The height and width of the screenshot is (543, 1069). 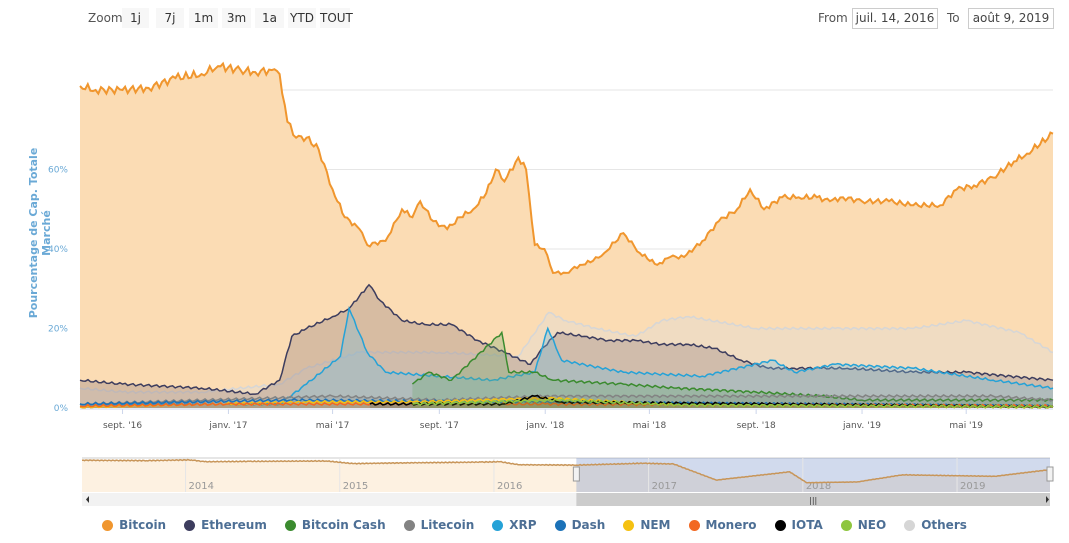 What do you see at coordinates (269, 18) in the screenshot?
I see `zoom-1a-button: 1a` at bounding box center [269, 18].